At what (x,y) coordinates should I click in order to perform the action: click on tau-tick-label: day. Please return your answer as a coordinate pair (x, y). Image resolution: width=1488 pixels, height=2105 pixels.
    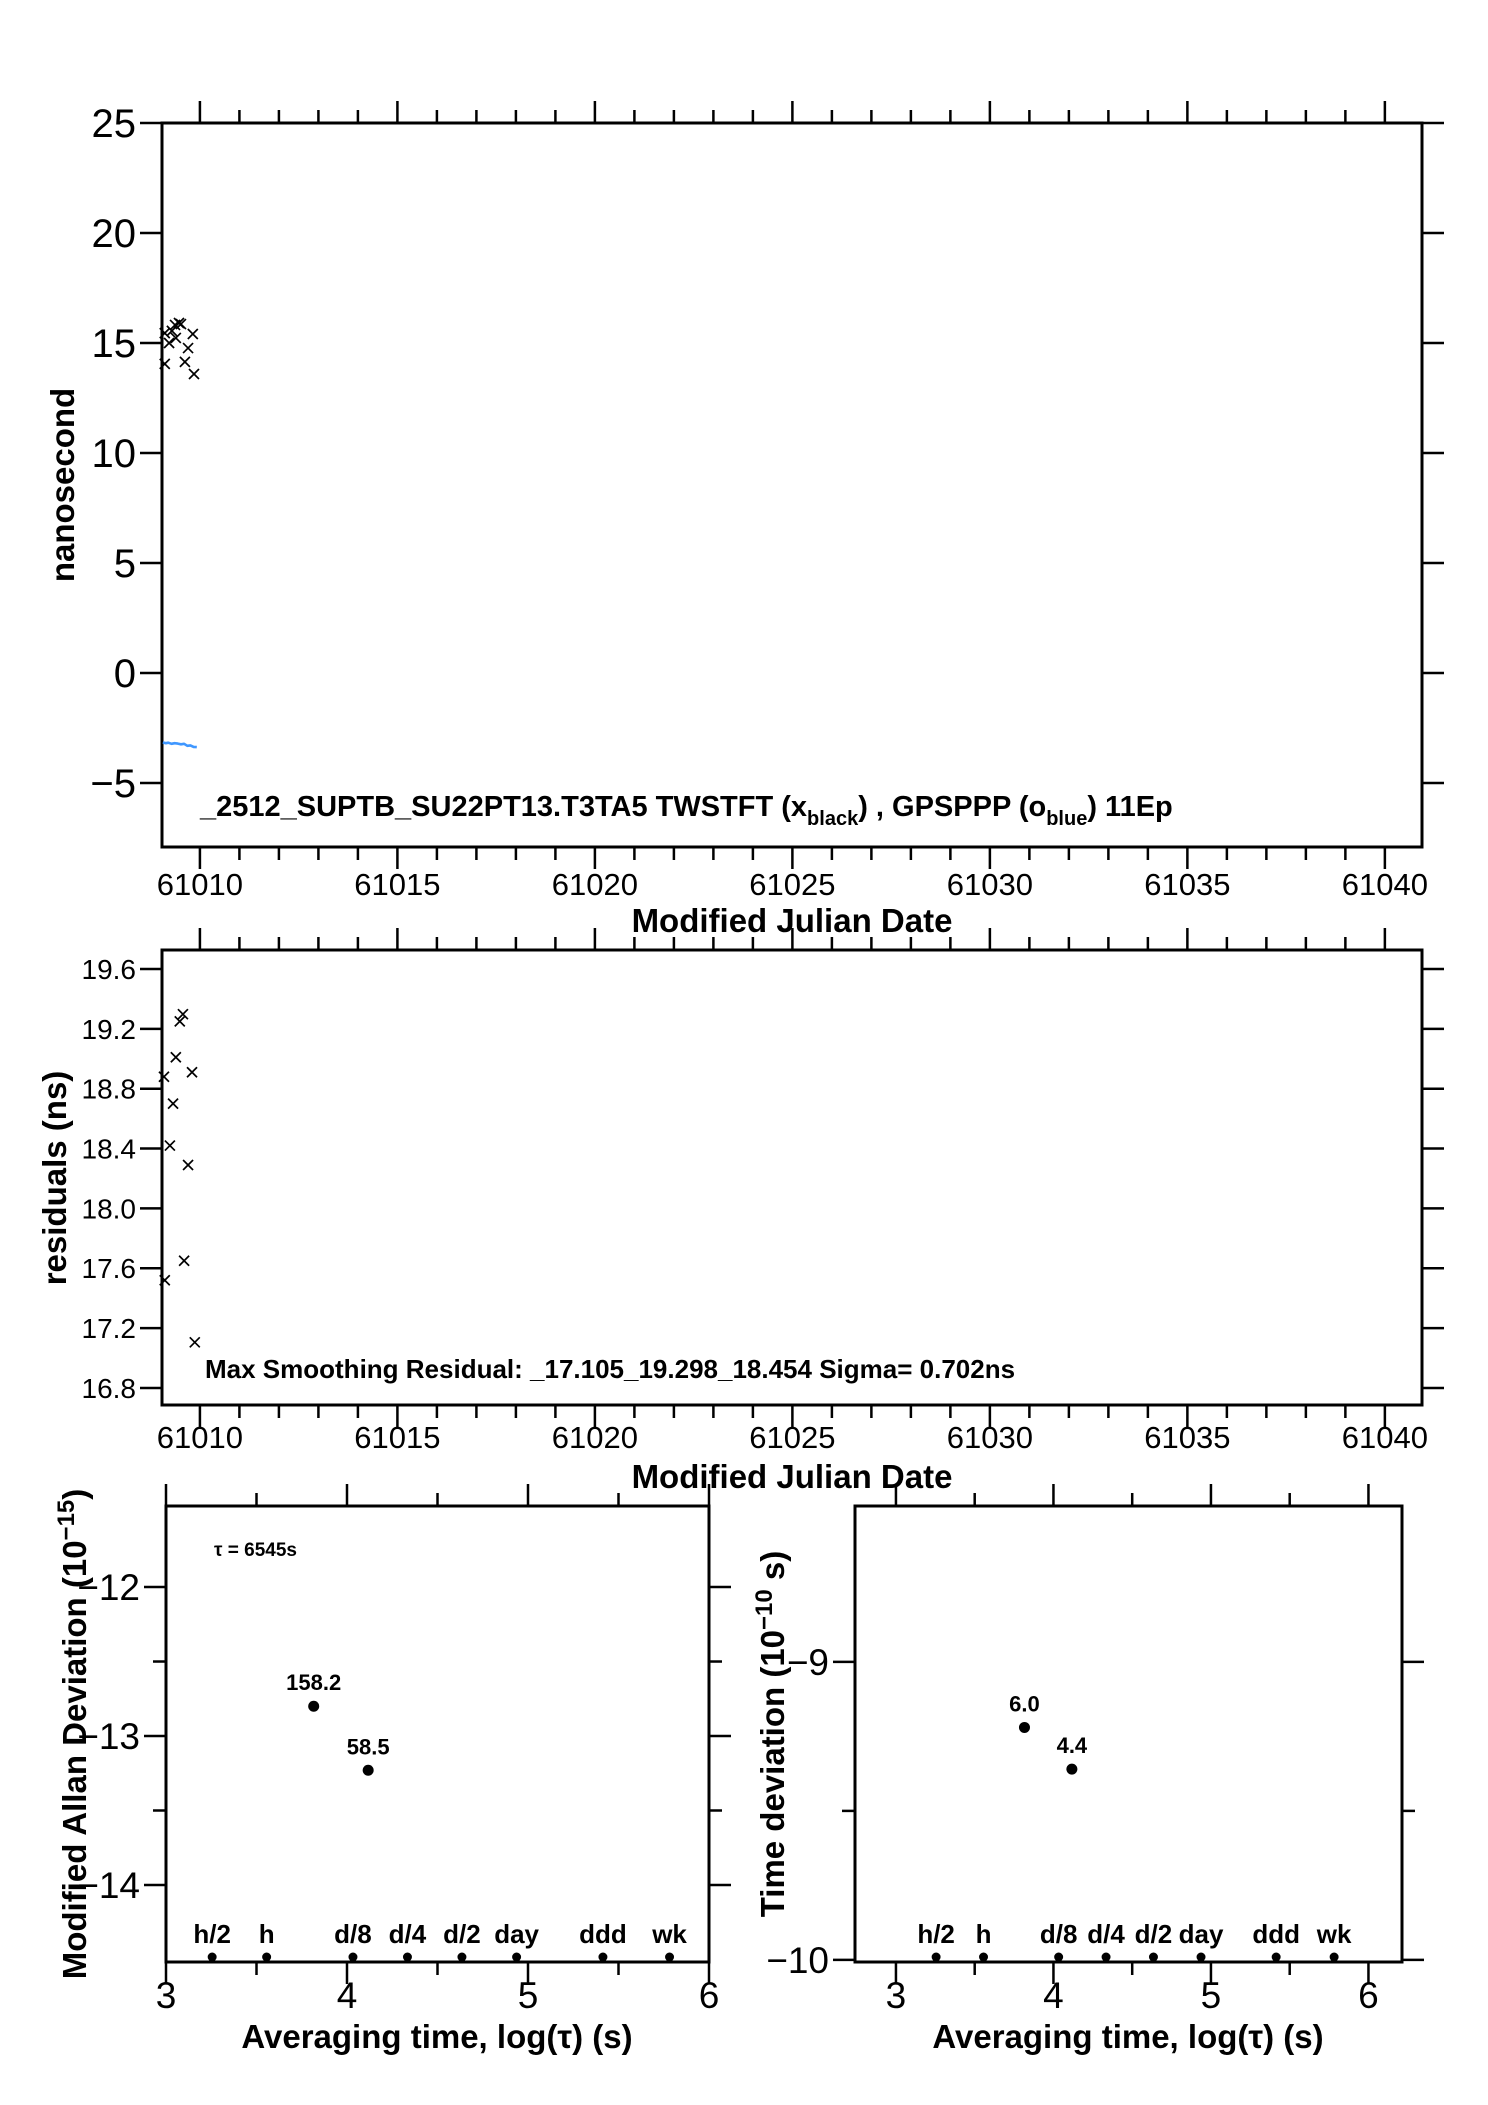
    Looking at the image, I should click on (1201, 1934).